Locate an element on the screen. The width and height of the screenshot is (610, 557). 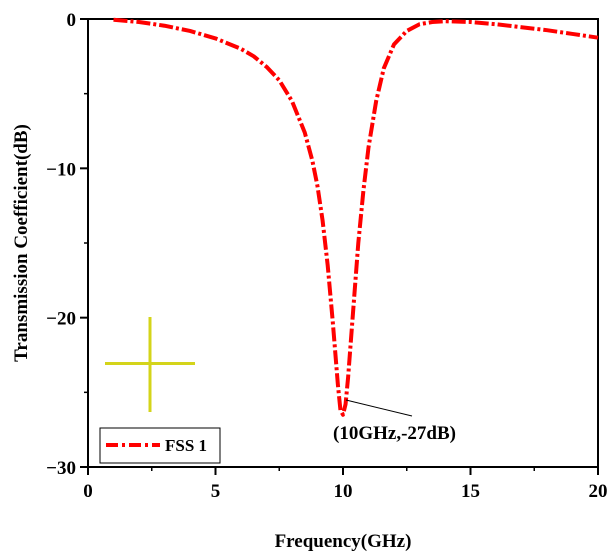
cross-shaped-fss-unit-icon is located at coordinates (150, 364).